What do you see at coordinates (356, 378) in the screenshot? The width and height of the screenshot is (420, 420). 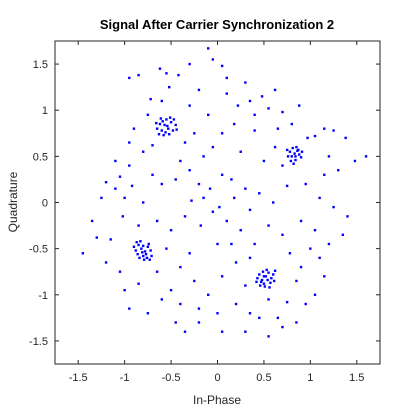 I see `x-tick-label: 1.5` at bounding box center [356, 378].